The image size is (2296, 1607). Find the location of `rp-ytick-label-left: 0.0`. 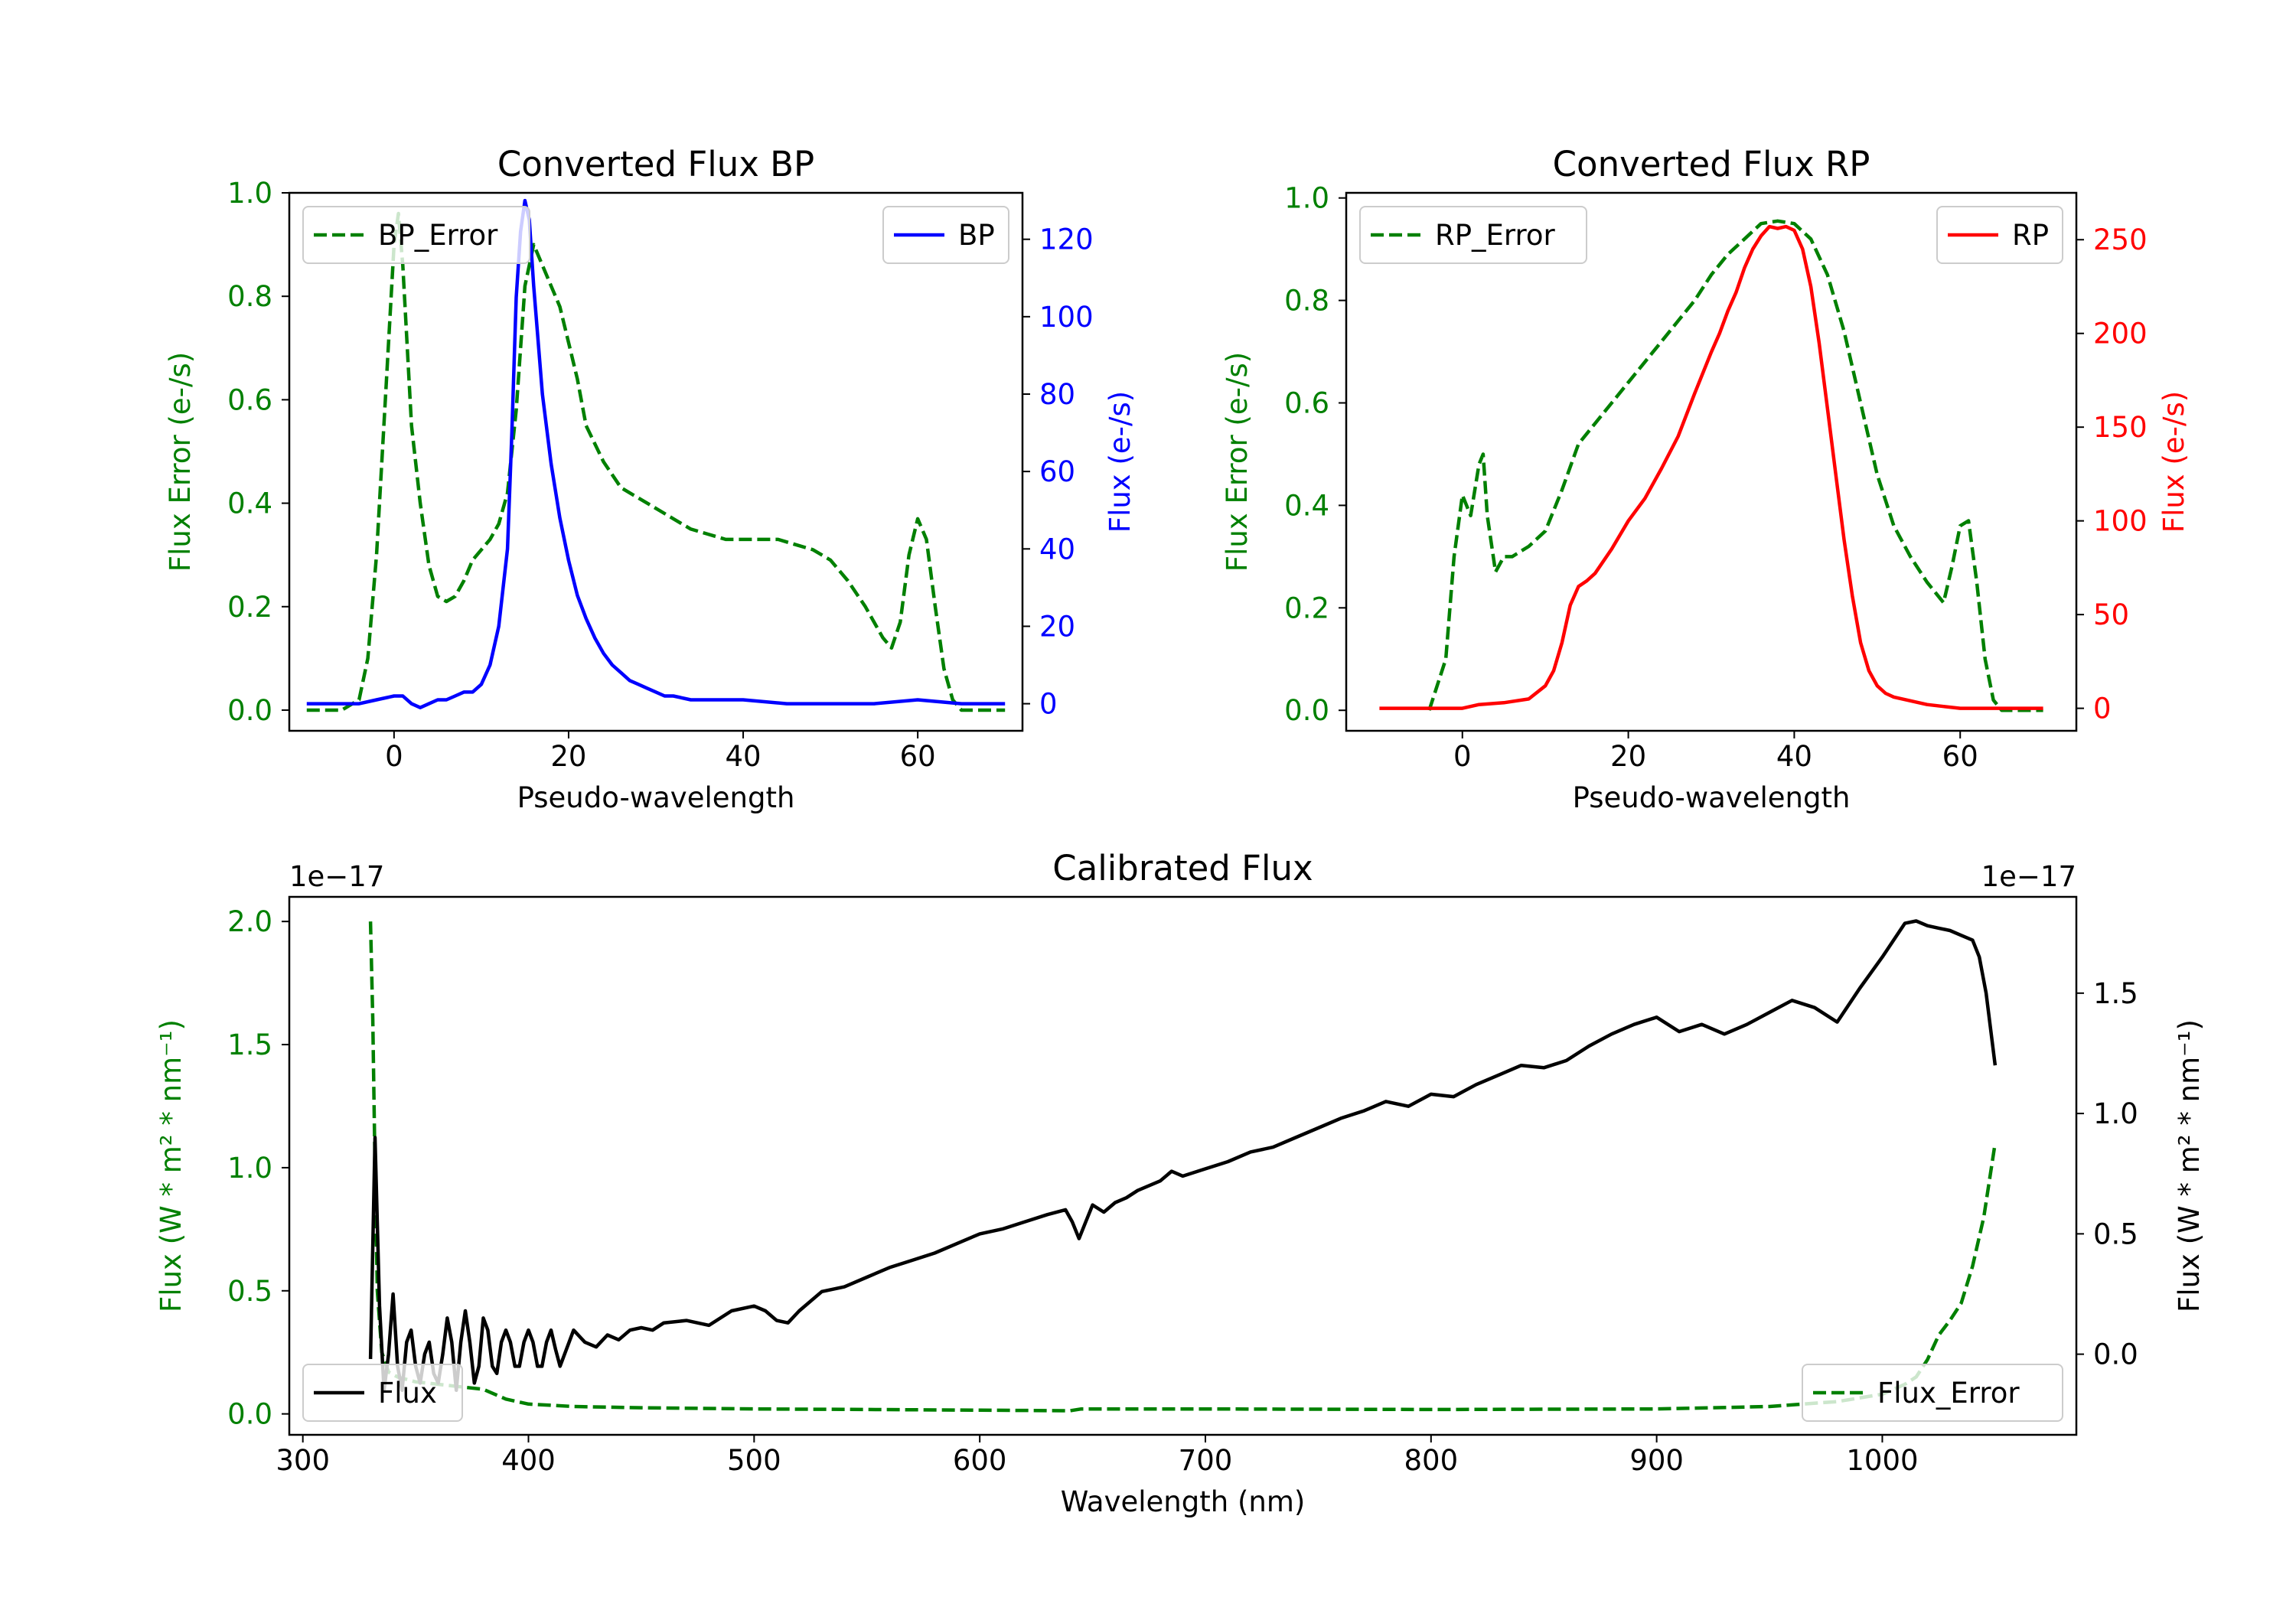

rp-ytick-label-left: 0.0 is located at coordinates (1306, 710).